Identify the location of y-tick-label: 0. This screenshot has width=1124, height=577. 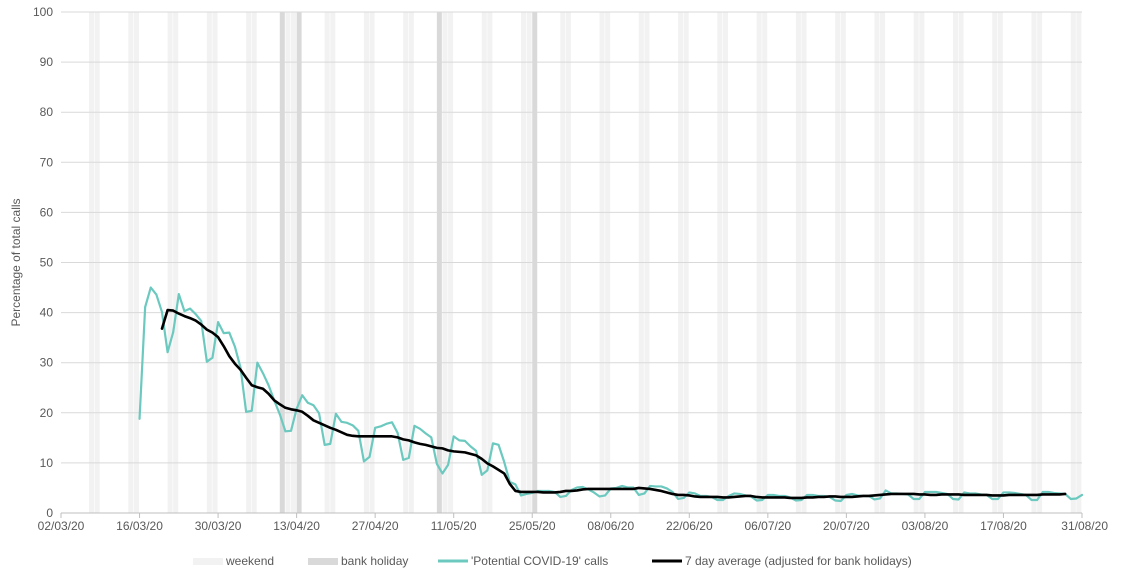
(49, 513).